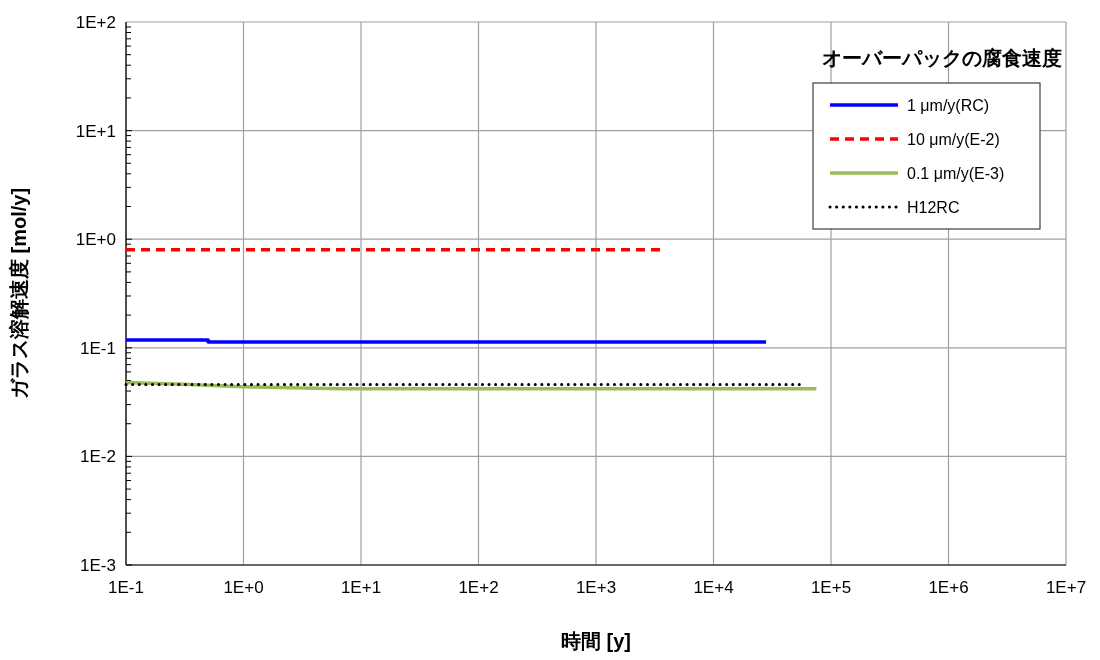  I want to click on y-tick-label: 1E+0, so click(95, 240).